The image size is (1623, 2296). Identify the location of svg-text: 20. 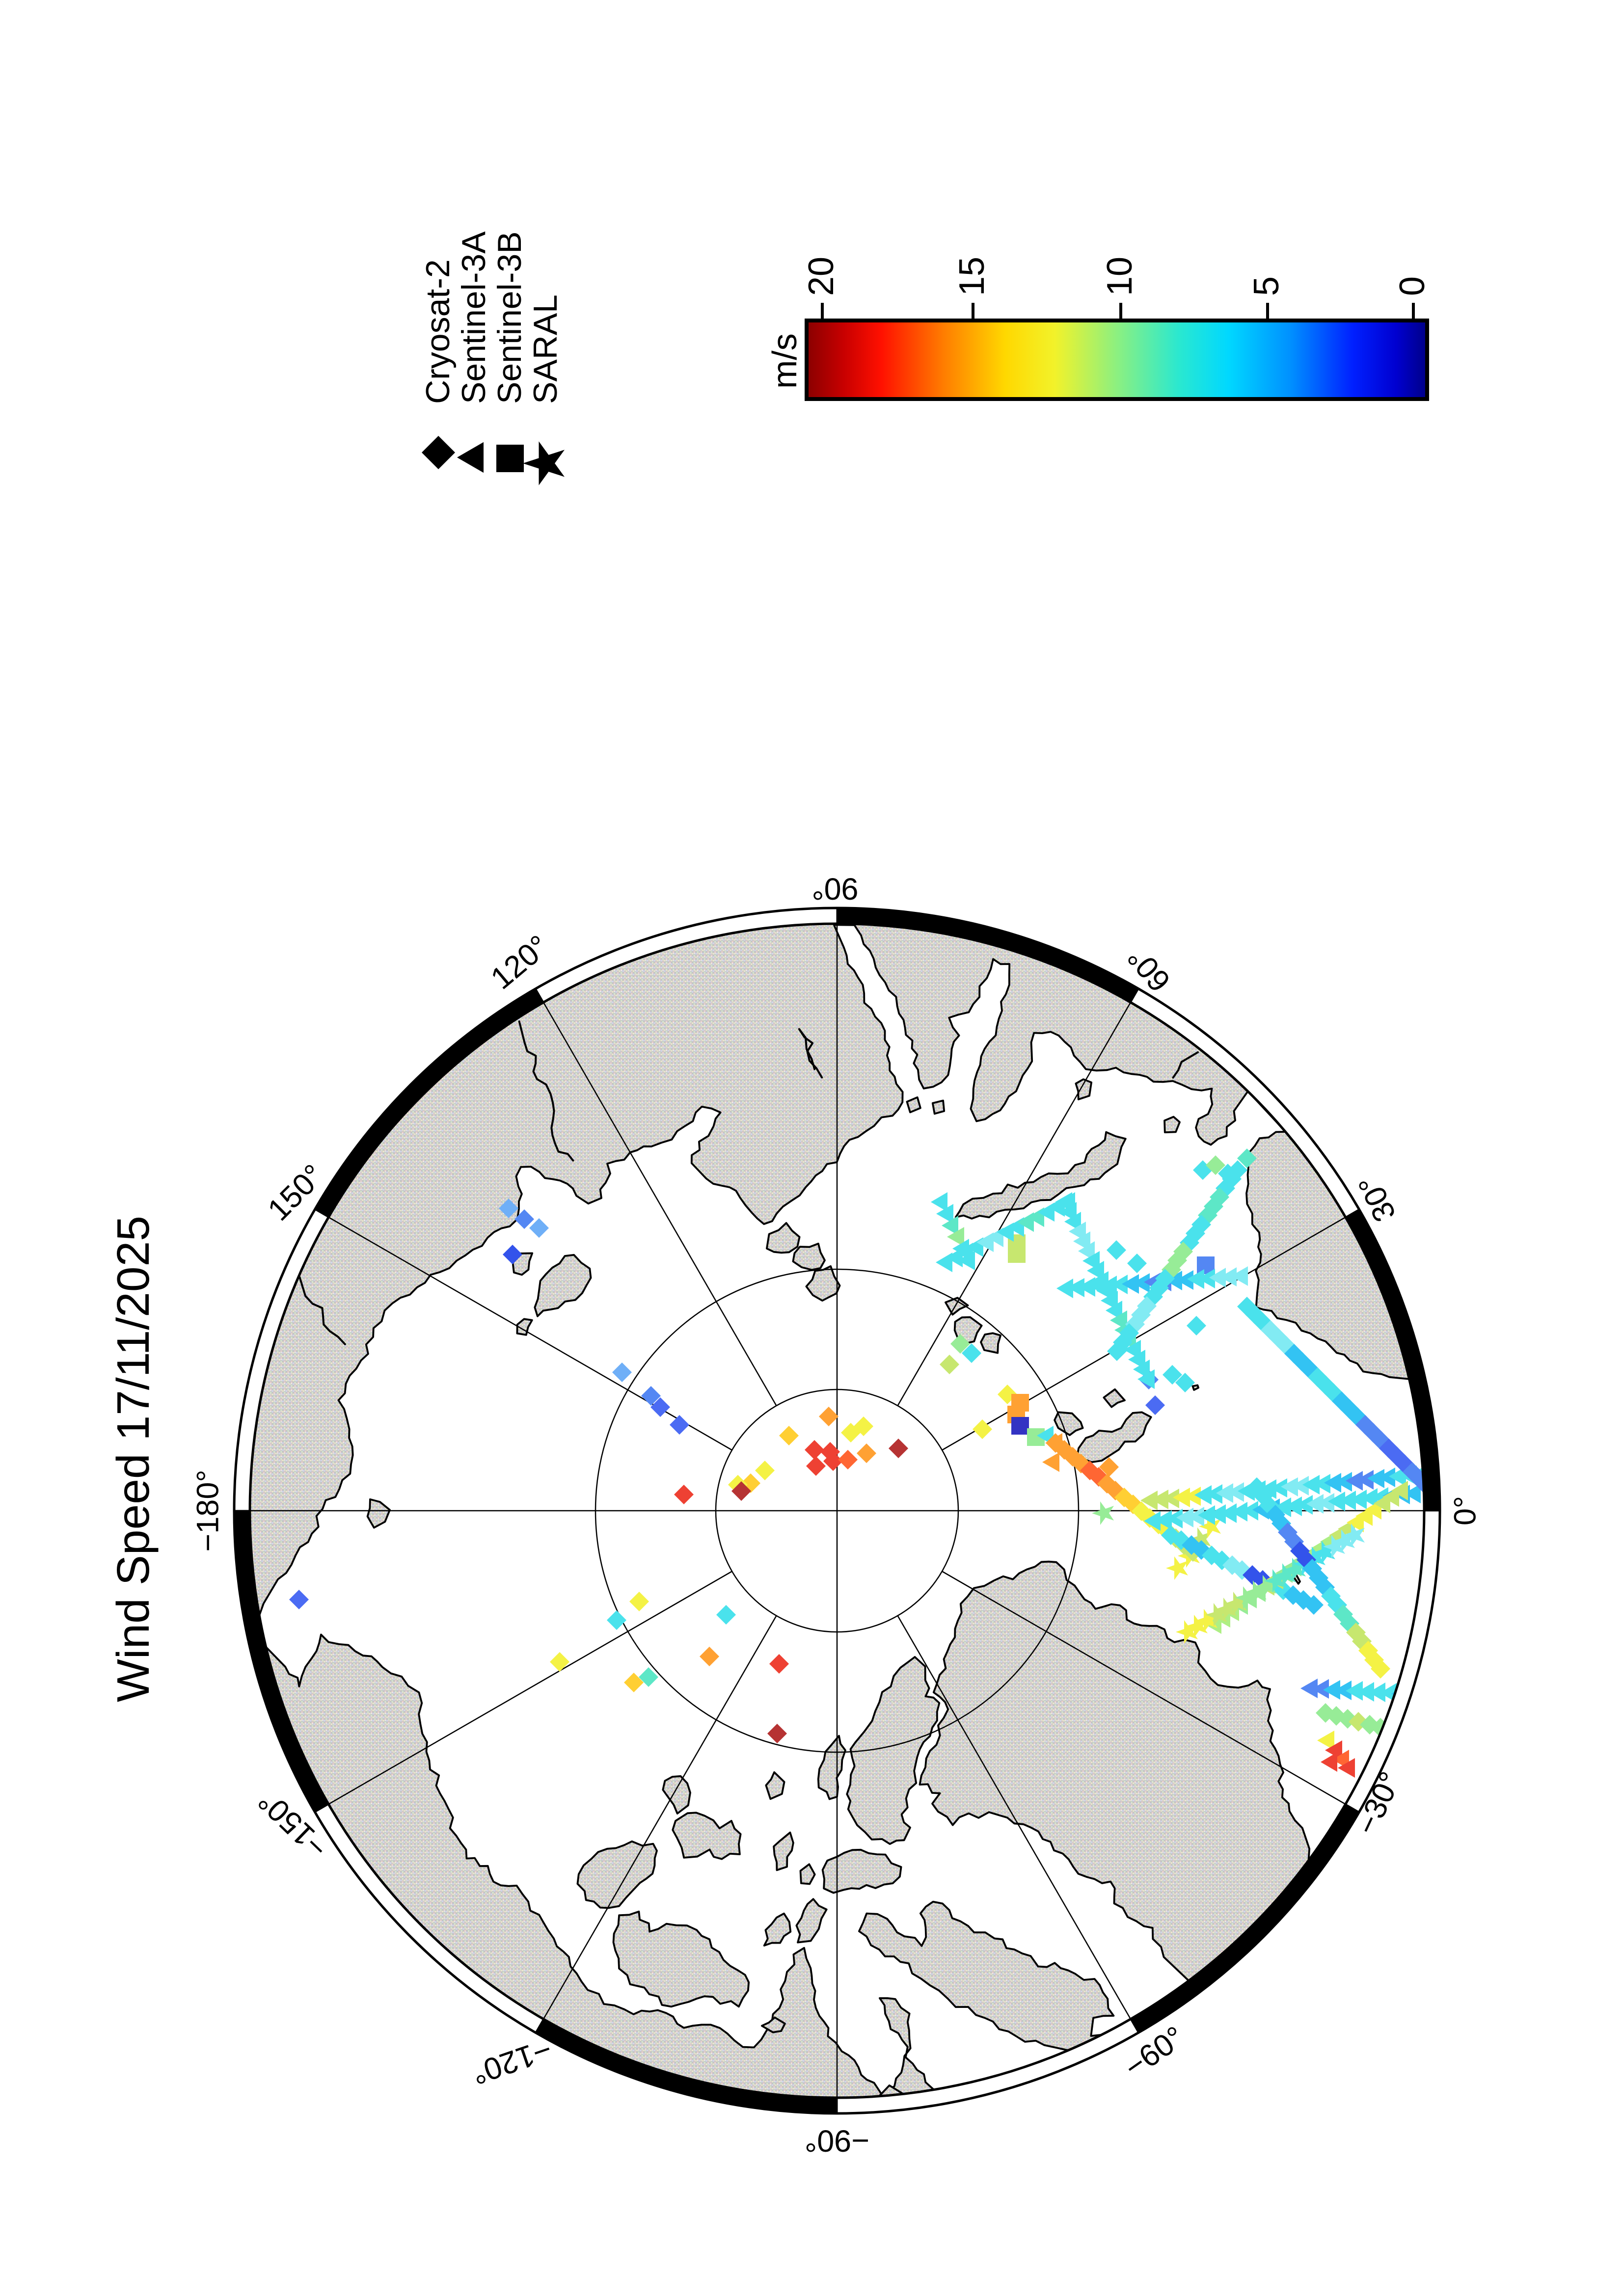
(821, 276).